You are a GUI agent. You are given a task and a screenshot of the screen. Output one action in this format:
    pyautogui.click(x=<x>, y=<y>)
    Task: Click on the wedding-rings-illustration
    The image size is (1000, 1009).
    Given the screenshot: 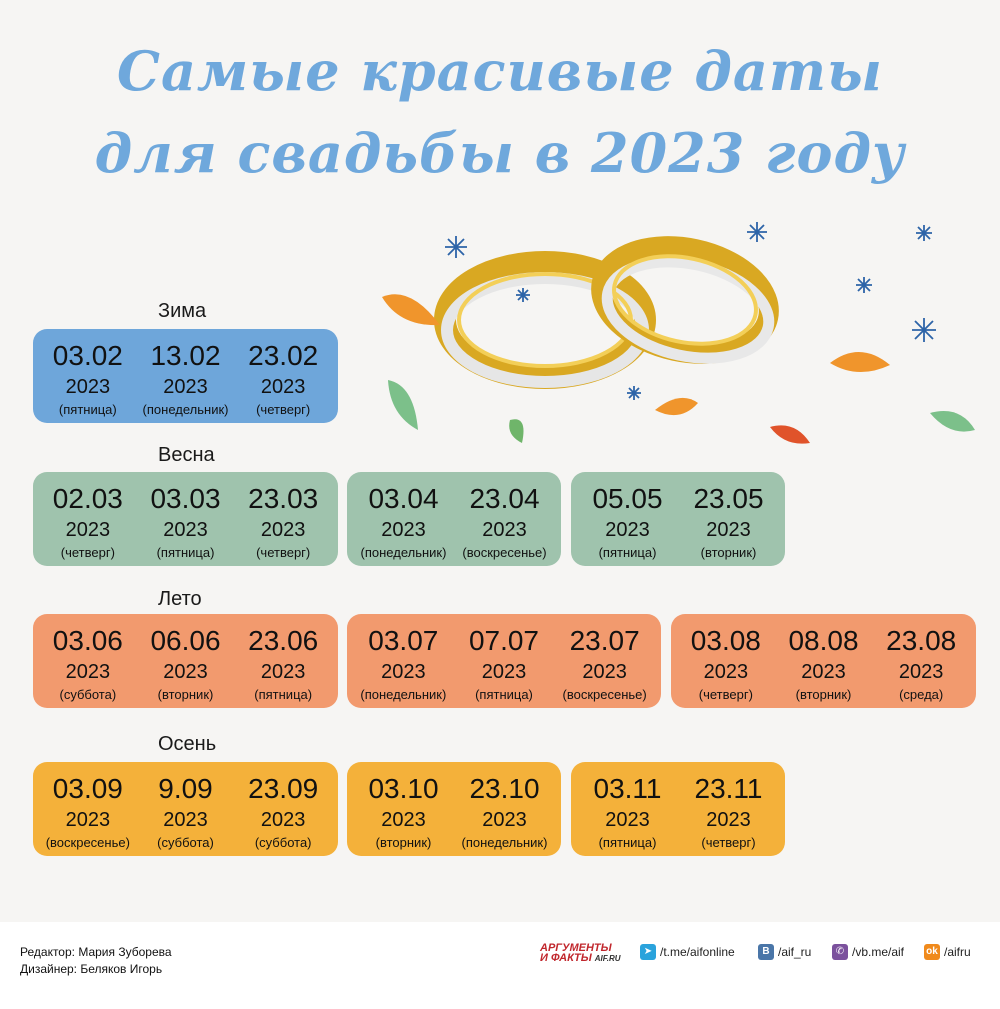 What is the action you would take?
    pyautogui.click(x=678, y=333)
    